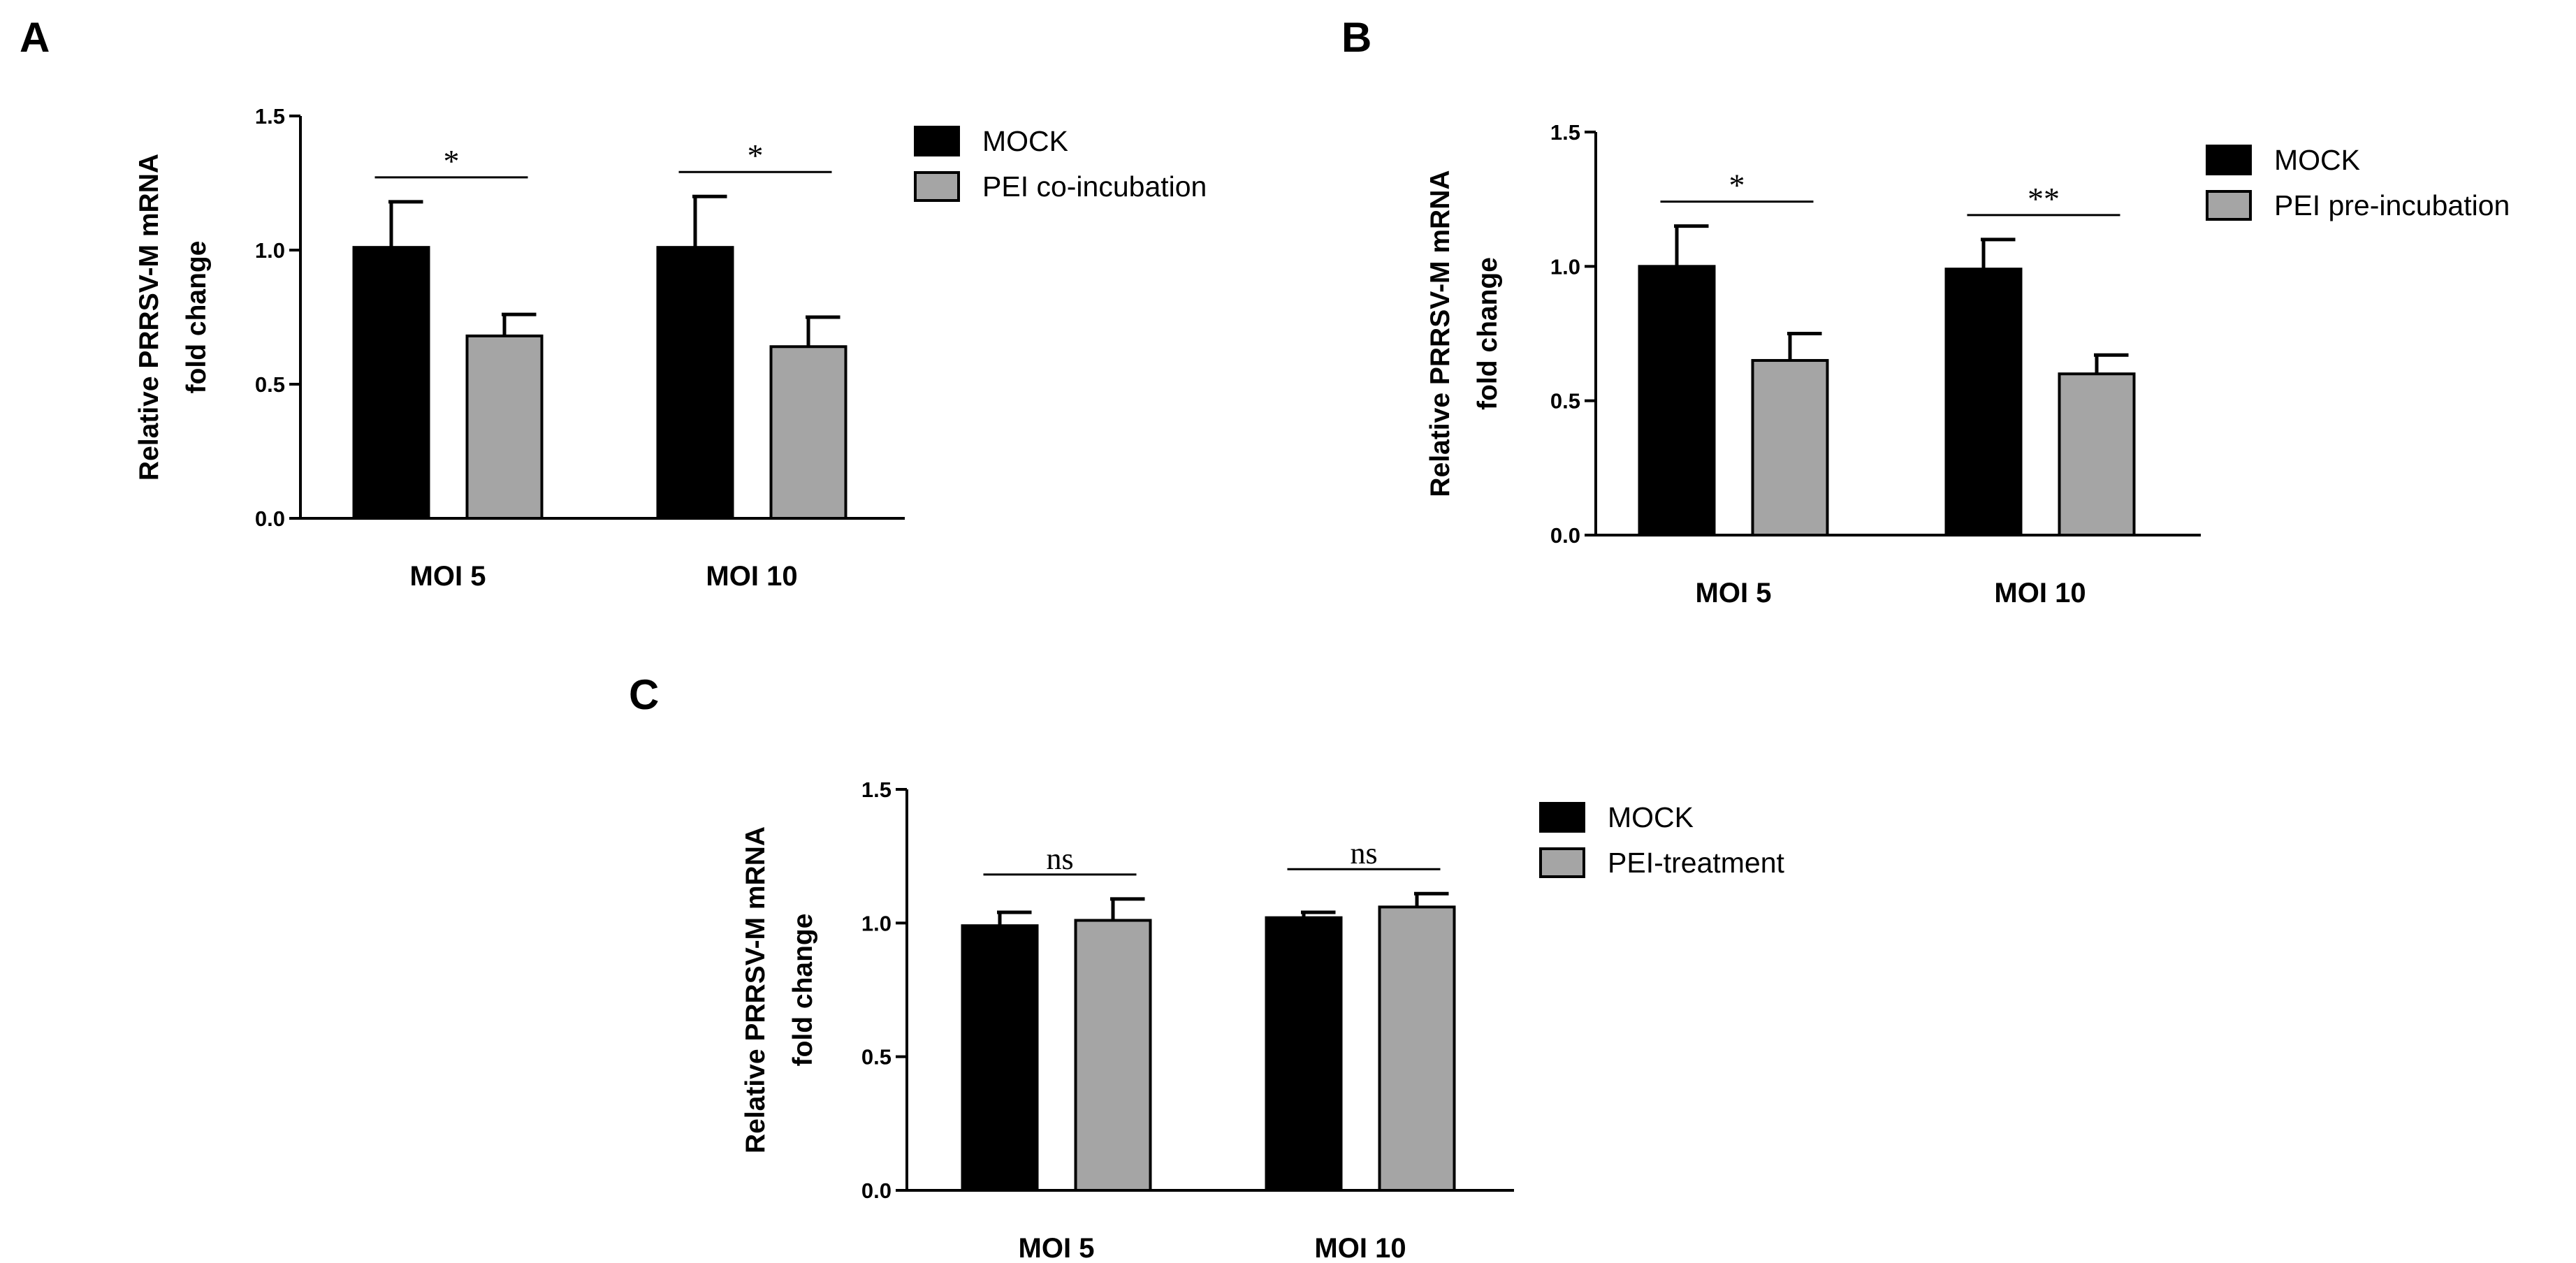 Image resolution: width=2576 pixels, height=1263 pixels. I want to click on legend-label: PEI-treatment, so click(1696, 863).